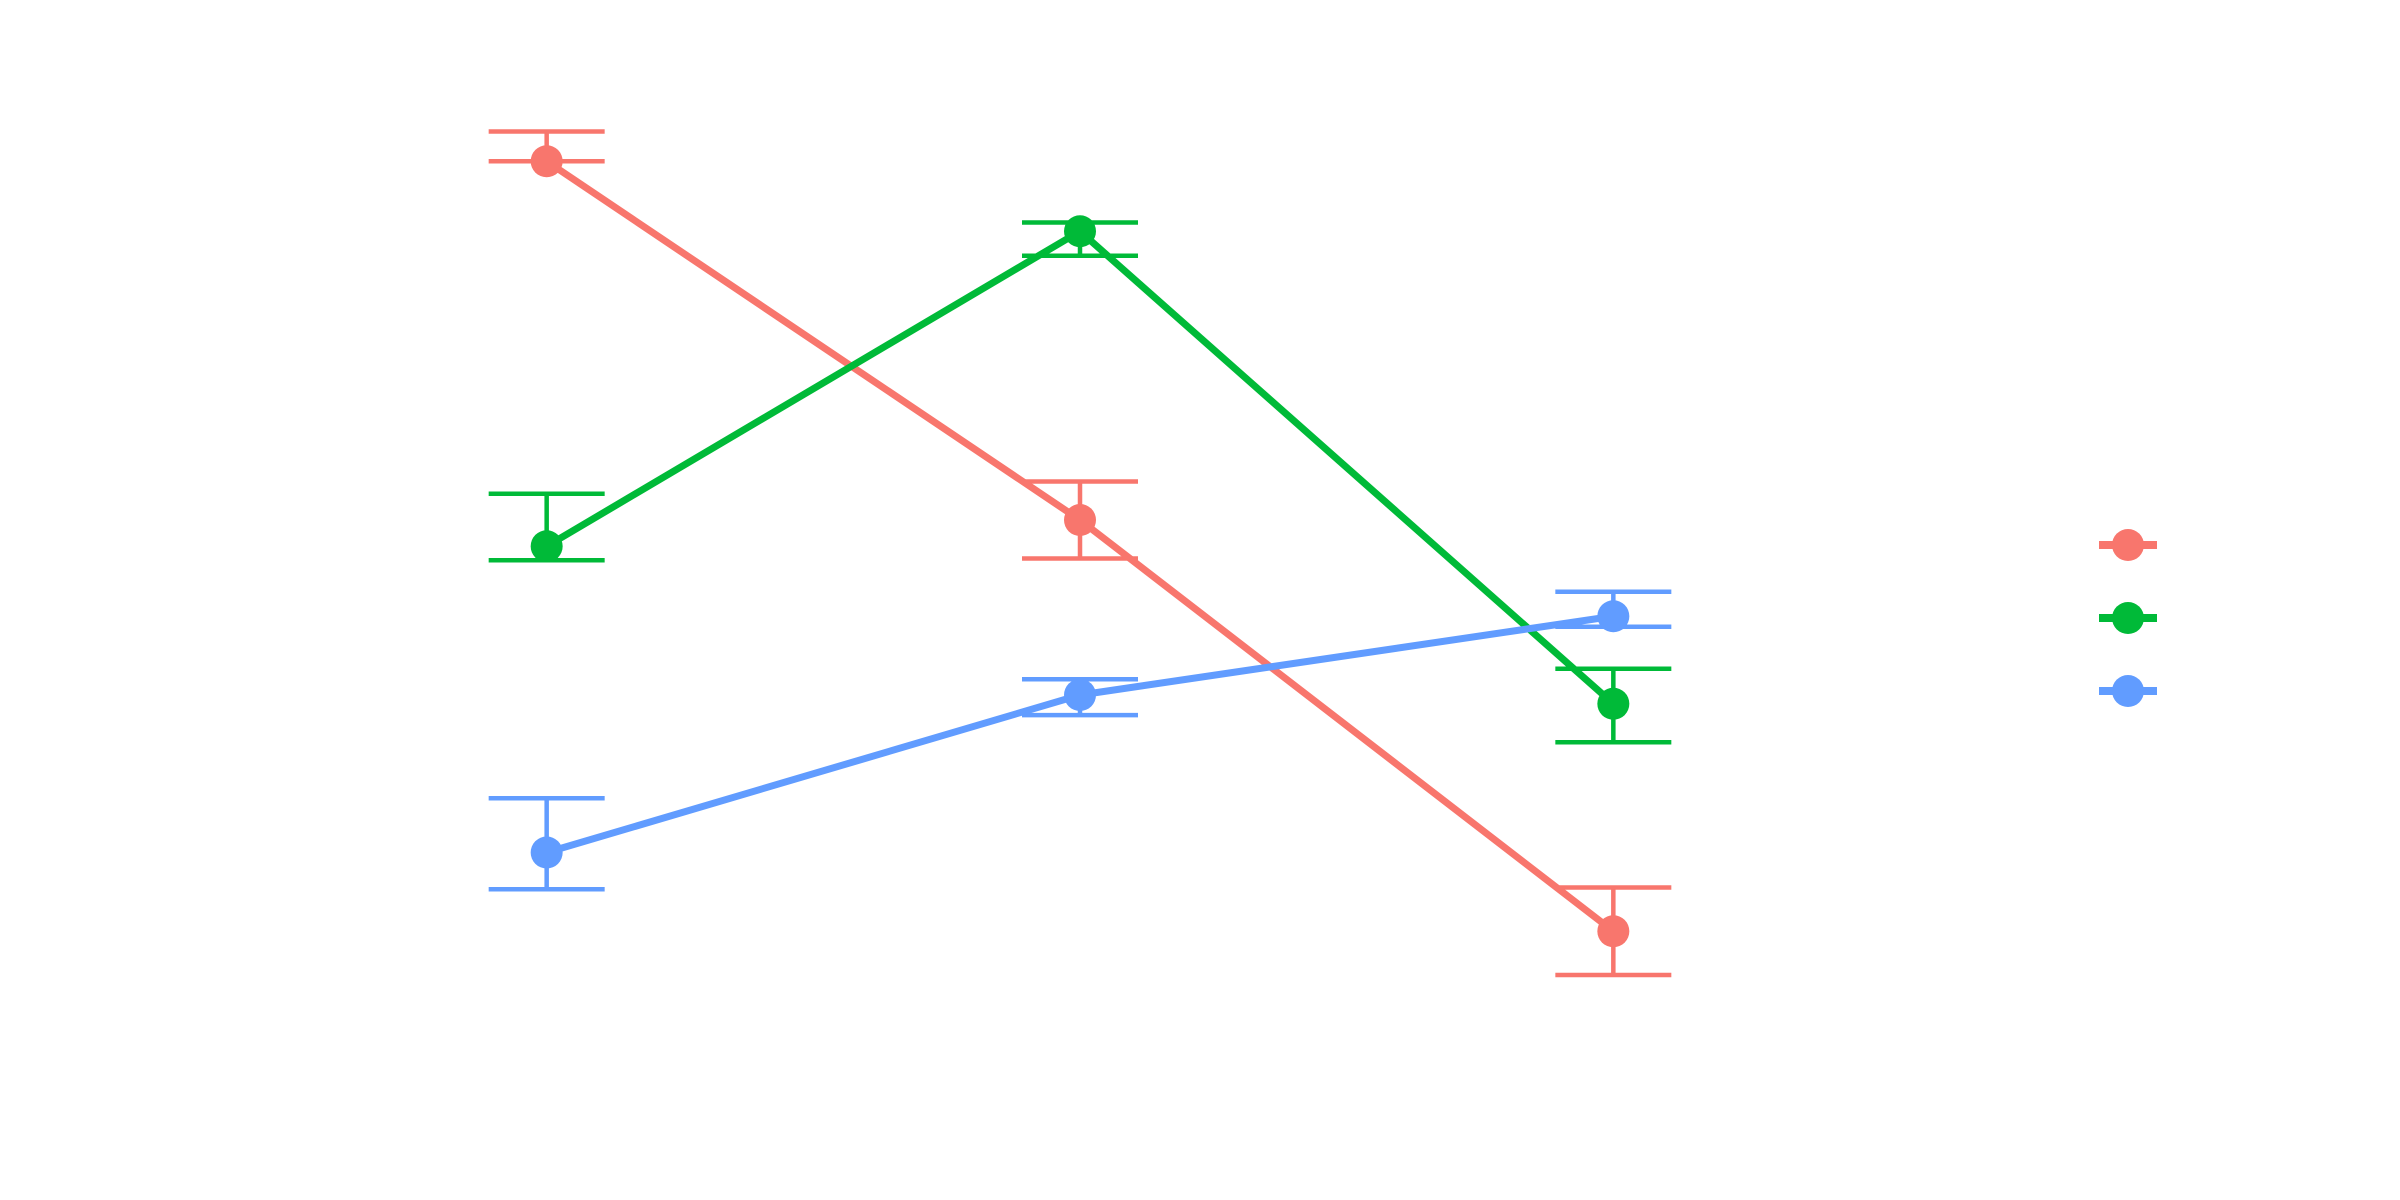 This screenshot has height=1200, width=2400. I want to click on legend, so click(2128, 618).